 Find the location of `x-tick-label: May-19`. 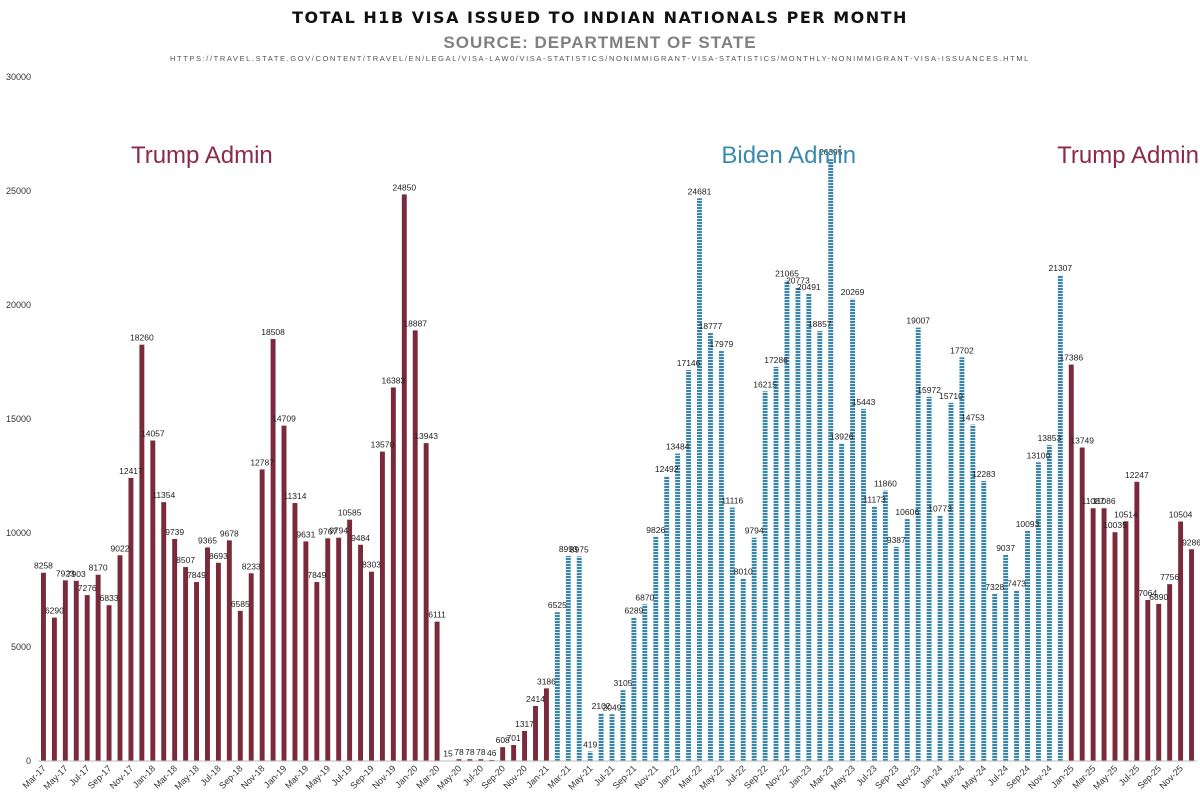

x-tick-label: May-19 is located at coordinates (318, 777).